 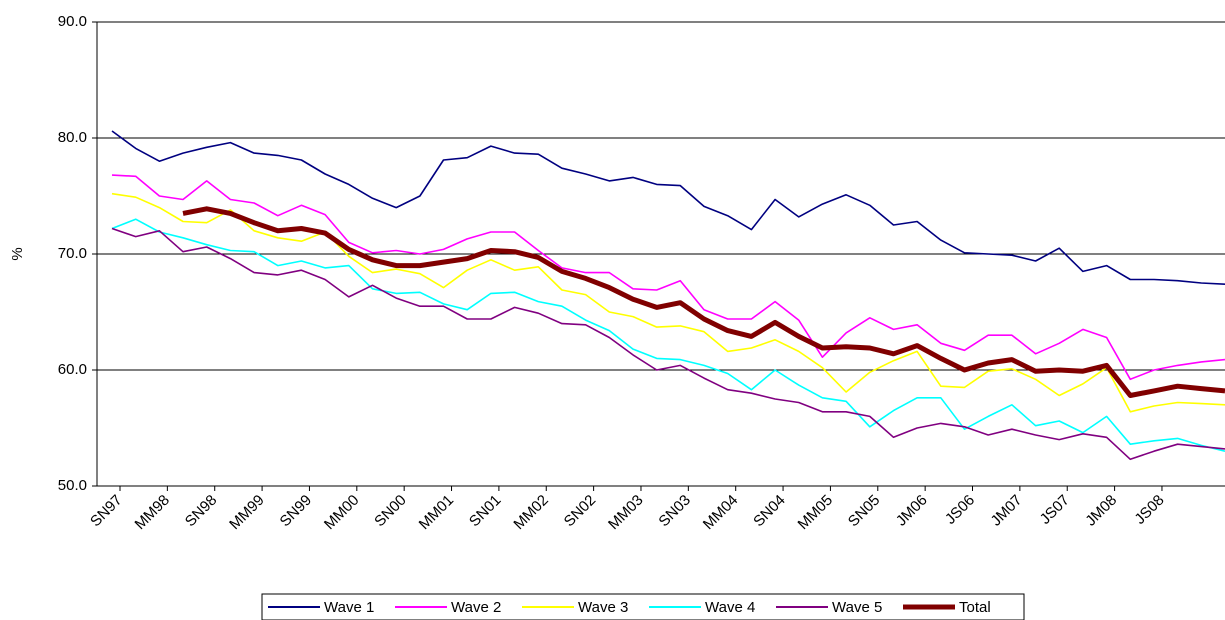 What do you see at coordinates (106, 511) in the screenshot?
I see `x-tick-label: SN97` at bounding box center [106, 511].